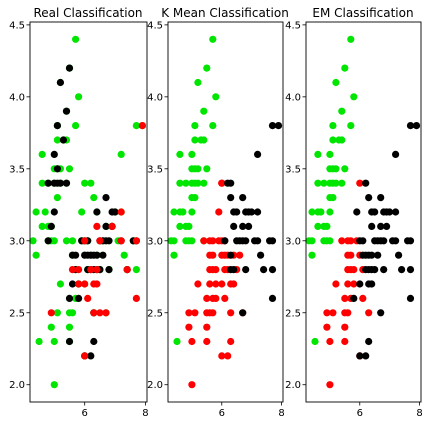  I want to click on x-tick-label: 6, so click(360, 413).